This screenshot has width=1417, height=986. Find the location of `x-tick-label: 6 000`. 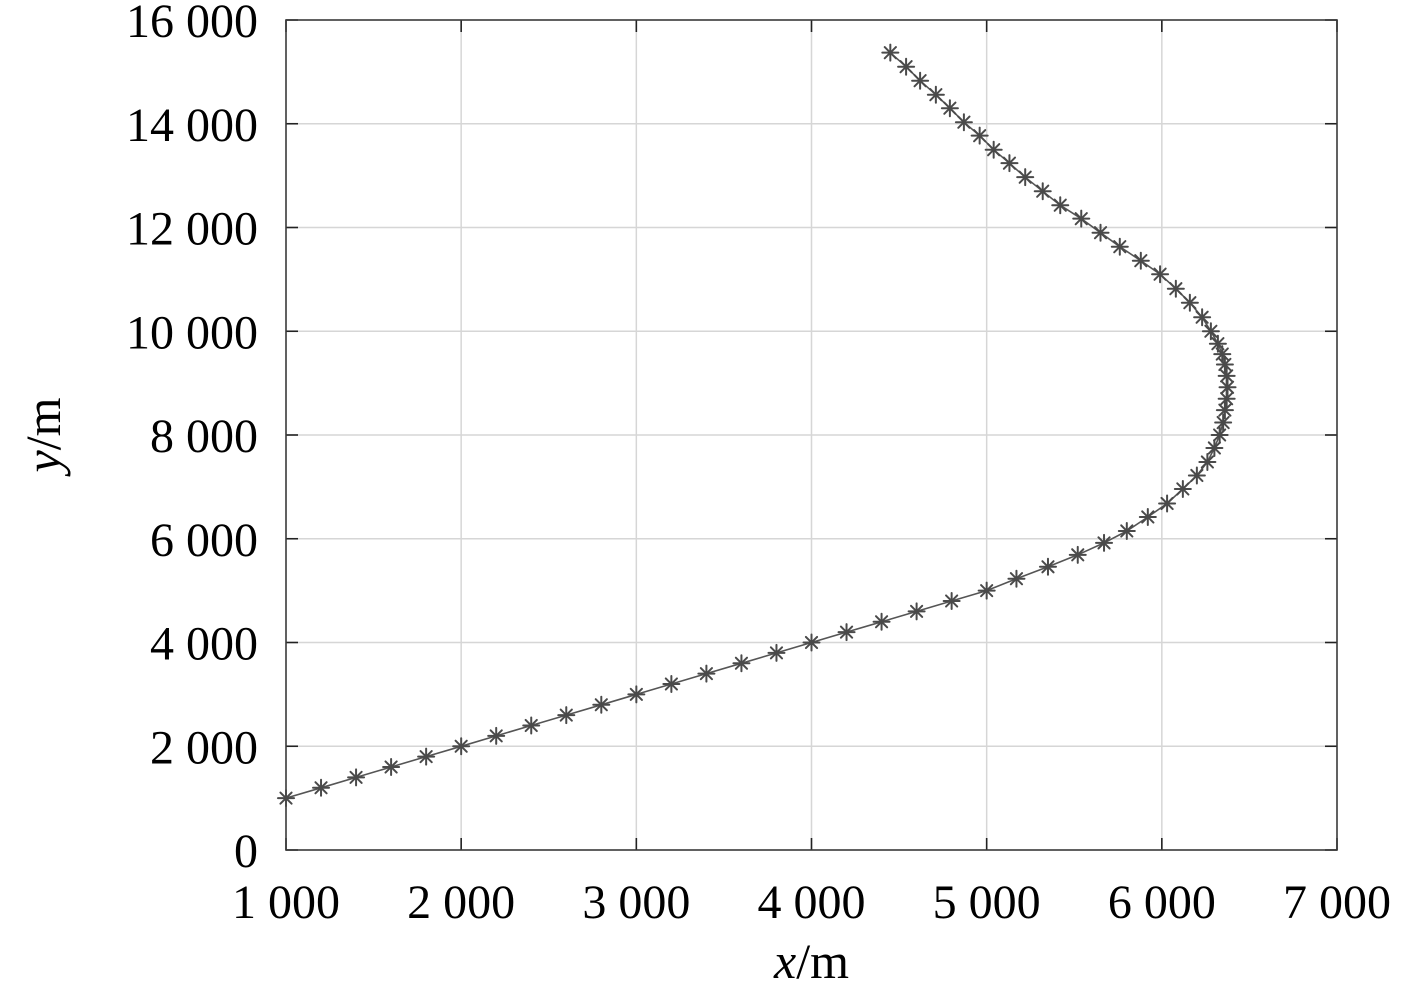

x-tick-label: 6 000 is located at coordinates (1162, 902).